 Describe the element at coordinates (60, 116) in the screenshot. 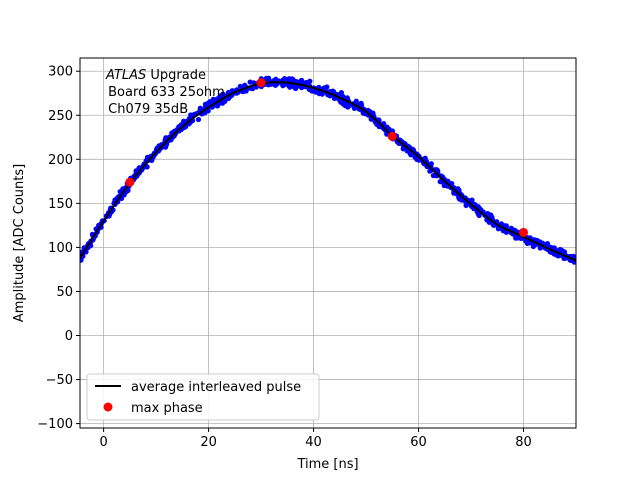

I see `y-tick-label: 250` at that location.